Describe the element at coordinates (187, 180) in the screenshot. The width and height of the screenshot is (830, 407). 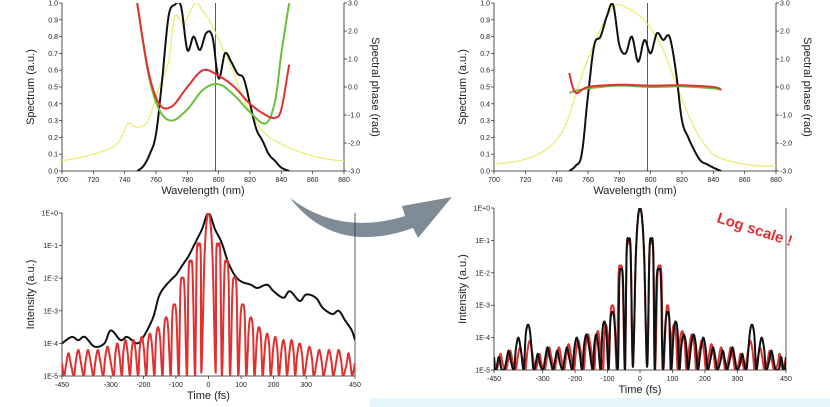
I see `x-tick-label: 780` at that location.